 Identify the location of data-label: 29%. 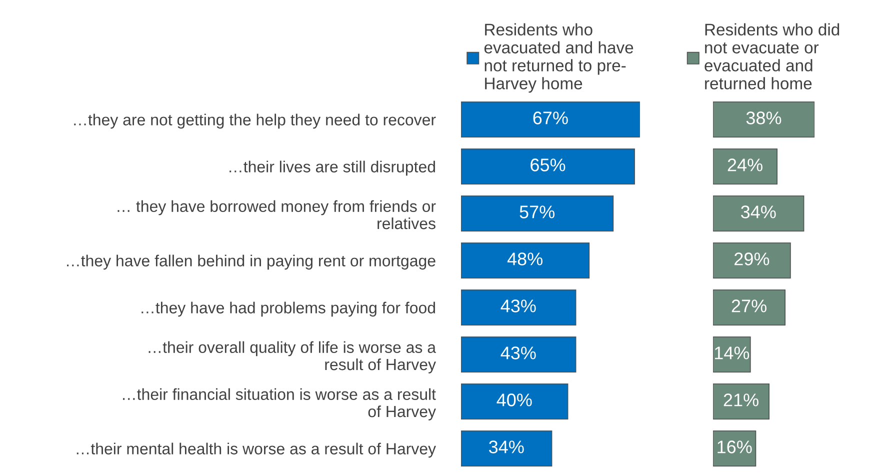
(752, 259).